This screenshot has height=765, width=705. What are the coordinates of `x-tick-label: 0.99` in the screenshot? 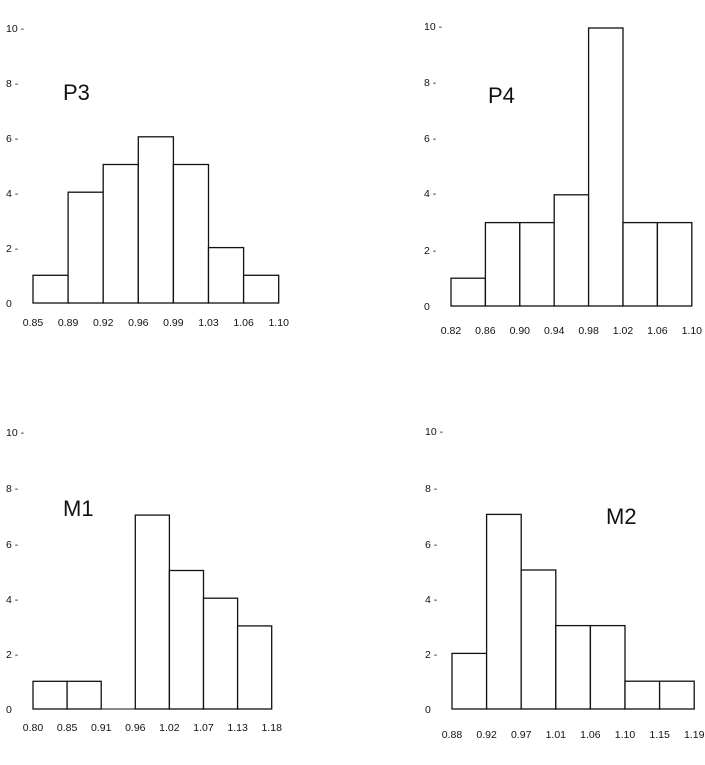 It's located at (173, 323).